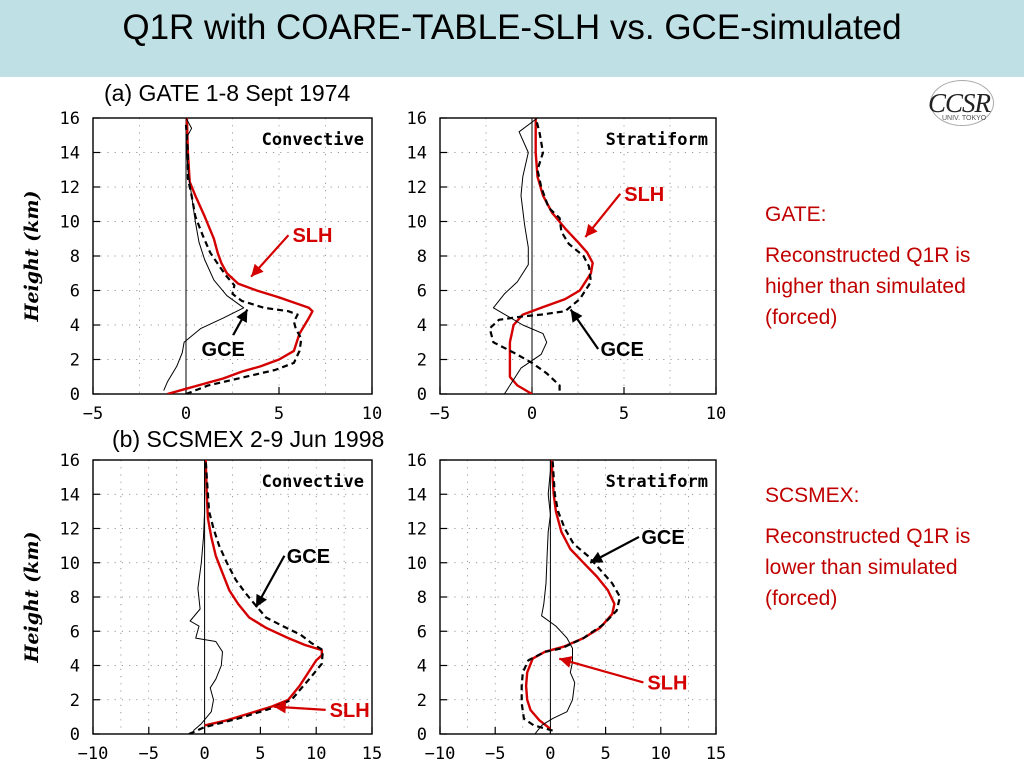 Image resolution: width=1024 pixels, height=768 pixels. Describe the element at coordinates (248, 439) in the screenshot. I see `panel-b-title: (b) SCSMEX 2-9 Jun 1998` at that location.